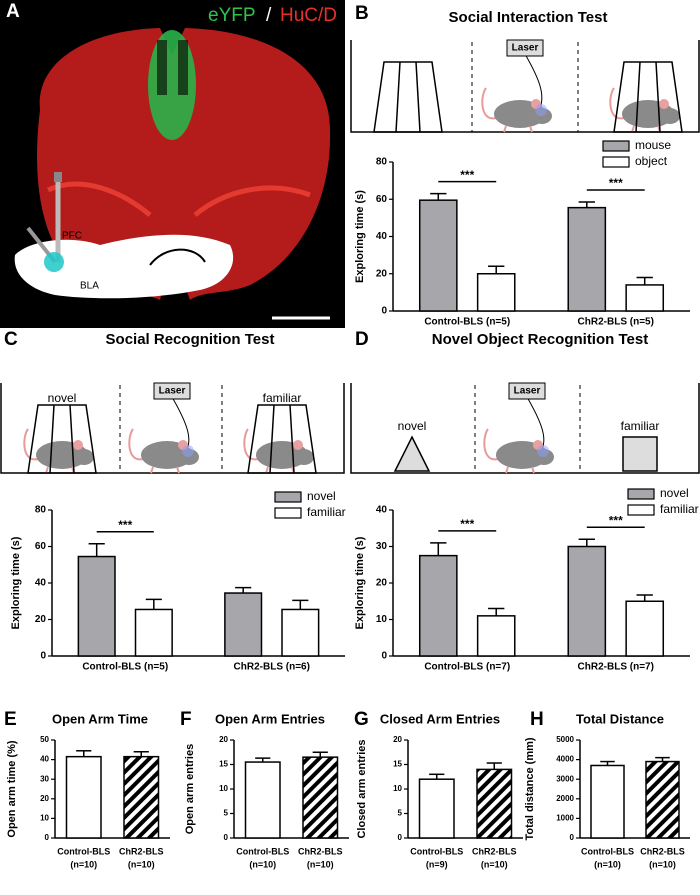  What do you see at coordinates (13, 11) in the screenshot?
I see `panel-label: A` at bounding box center [13, 11].